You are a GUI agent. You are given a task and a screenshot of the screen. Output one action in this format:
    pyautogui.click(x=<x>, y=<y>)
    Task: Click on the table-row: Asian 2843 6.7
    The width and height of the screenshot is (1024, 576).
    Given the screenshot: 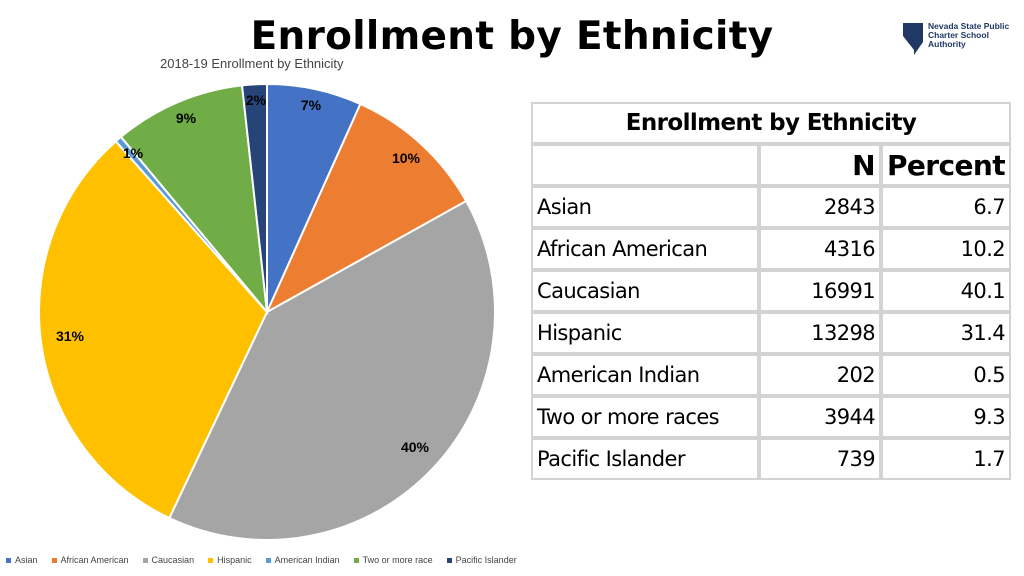 What is the action you would take?
    pyautogui.click(x=771, y=207)
    